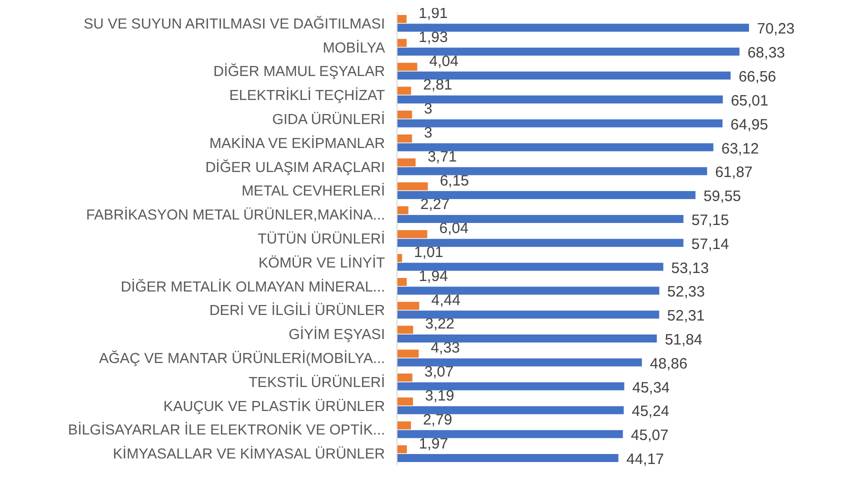 This screenshot has height=477, width=847. Describe the element at coordinates (690, 268) in the screenshot. I see `data-label: 53,13` at that location.